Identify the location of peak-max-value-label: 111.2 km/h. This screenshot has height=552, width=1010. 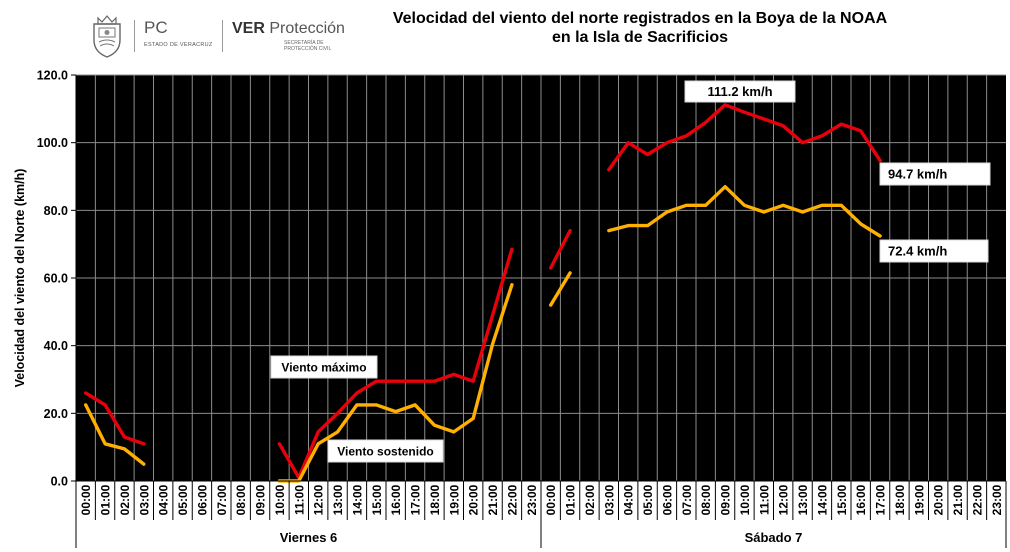
(739, 91).